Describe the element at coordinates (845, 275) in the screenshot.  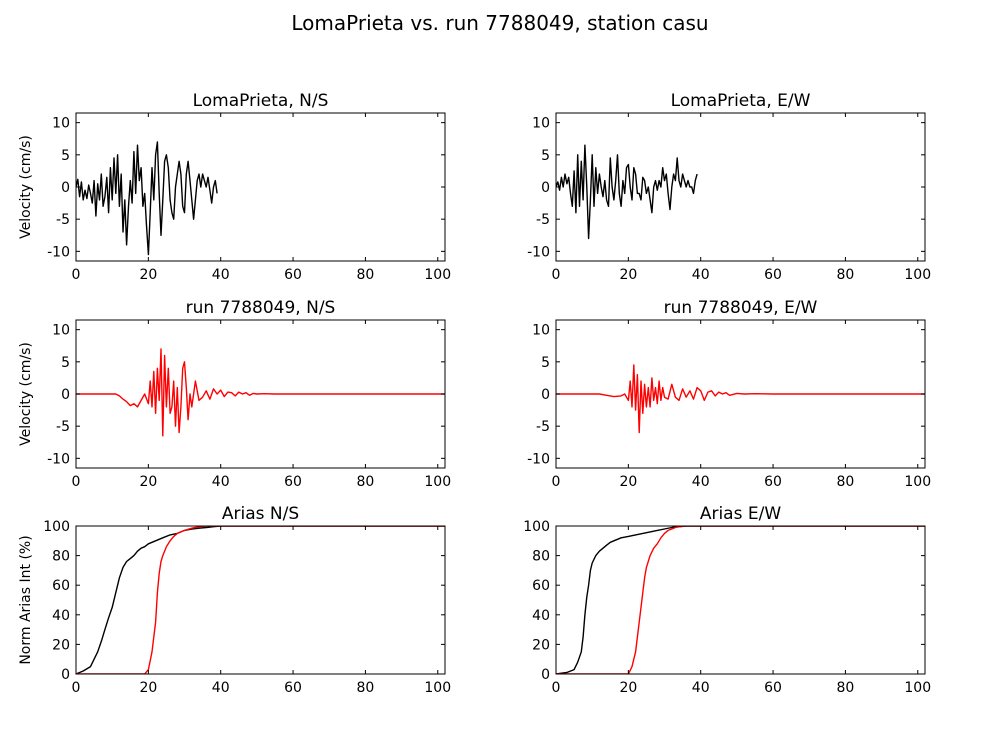
I see `lp-ew-xtick-label: 80` at that location.